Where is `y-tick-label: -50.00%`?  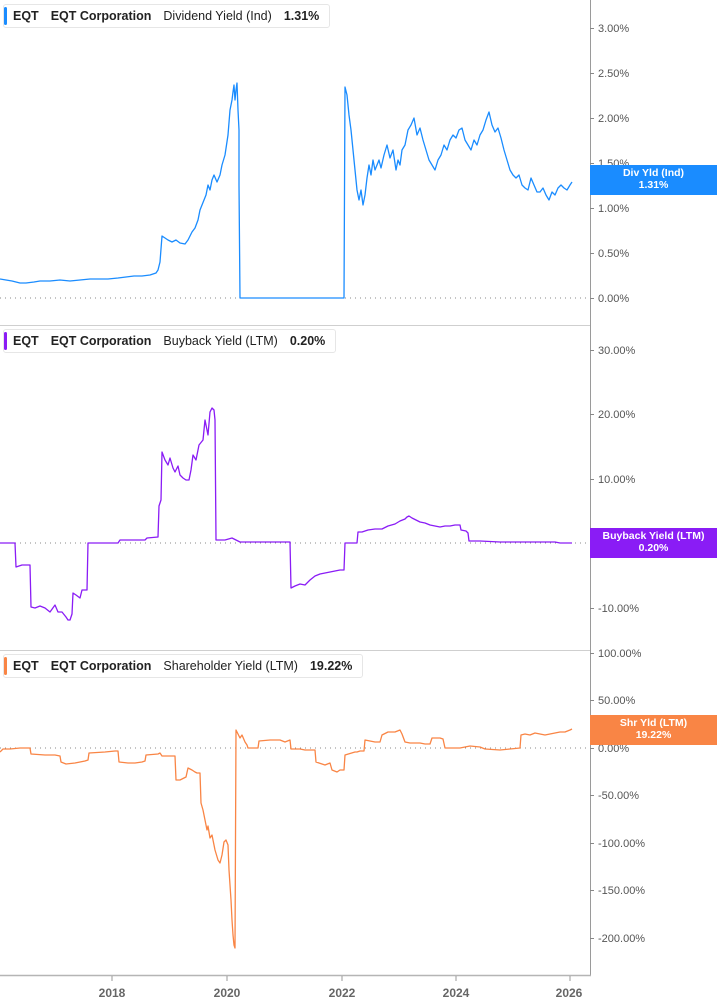 y-tick-label: -50.00% is located at coordinates (618, 796).